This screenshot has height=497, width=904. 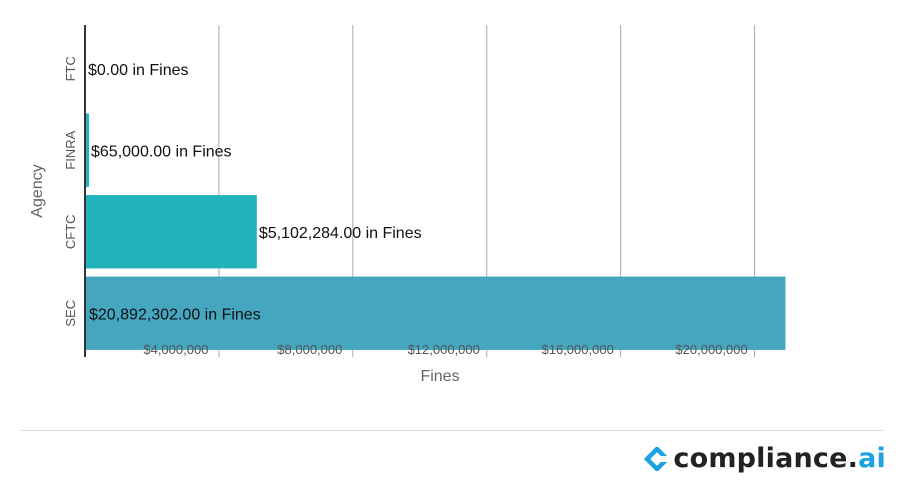 What do you see at coordinates (452, 430) in the screenshot?
I see `footer-divider` at bounding box center [452, 430].